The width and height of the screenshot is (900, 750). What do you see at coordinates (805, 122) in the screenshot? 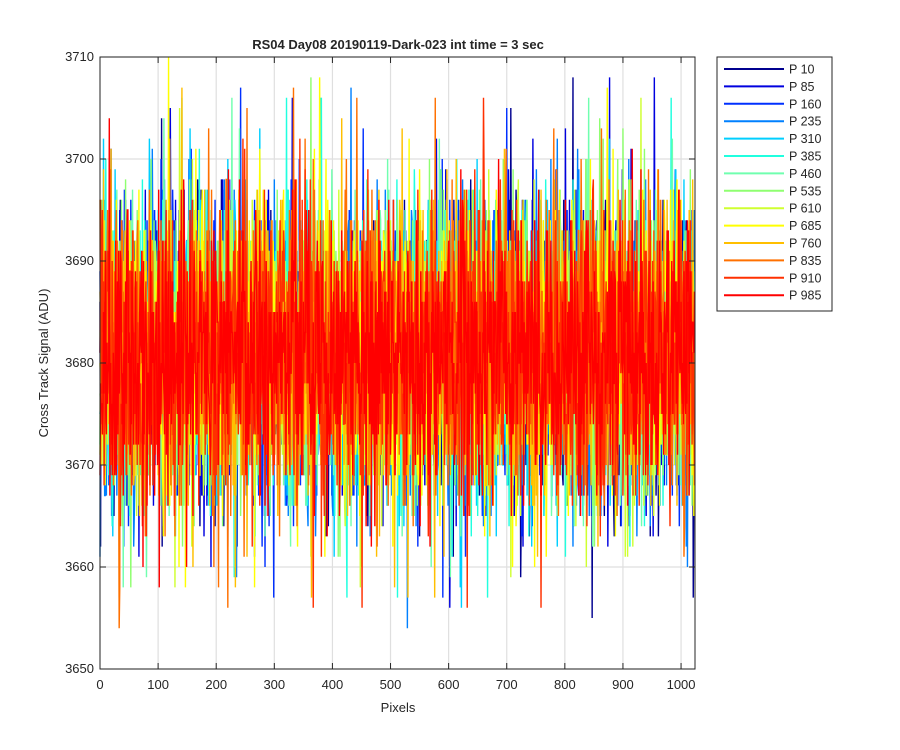
I see `legend-label: P 235` at bounding box center [805, 122].